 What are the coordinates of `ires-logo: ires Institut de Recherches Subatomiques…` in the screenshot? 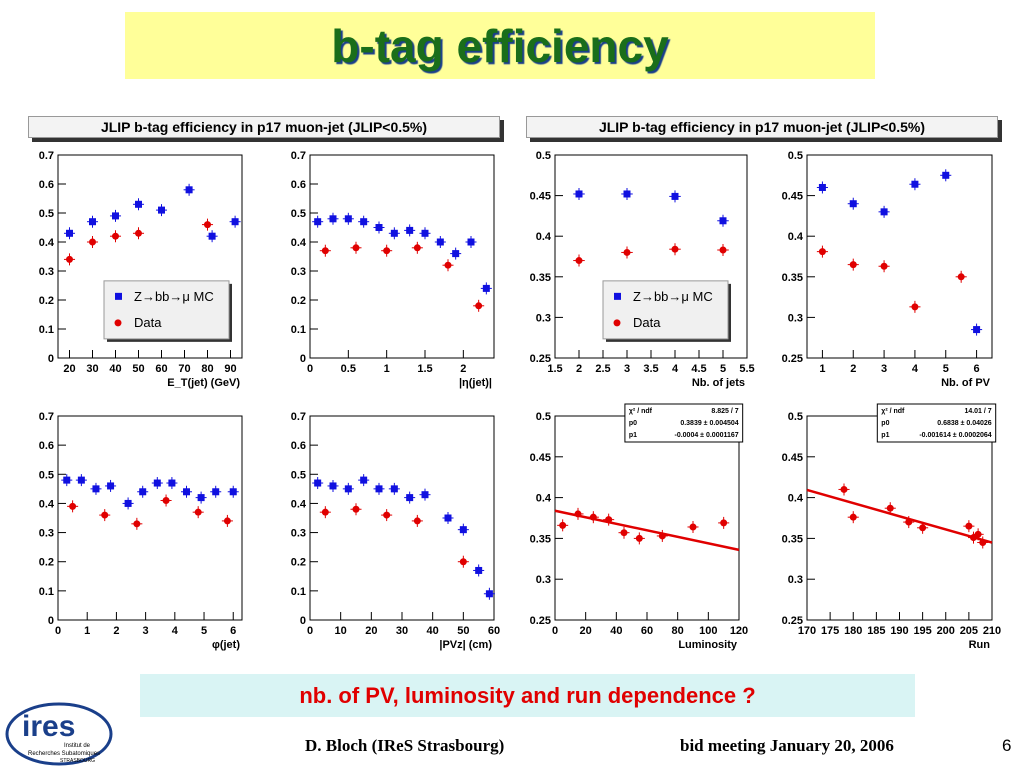 It's located at (59, 734).